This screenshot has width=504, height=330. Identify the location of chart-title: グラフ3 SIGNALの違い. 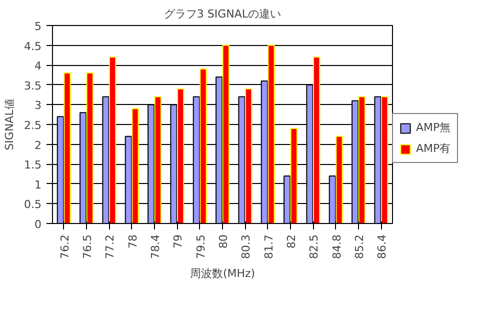
(223, 14).